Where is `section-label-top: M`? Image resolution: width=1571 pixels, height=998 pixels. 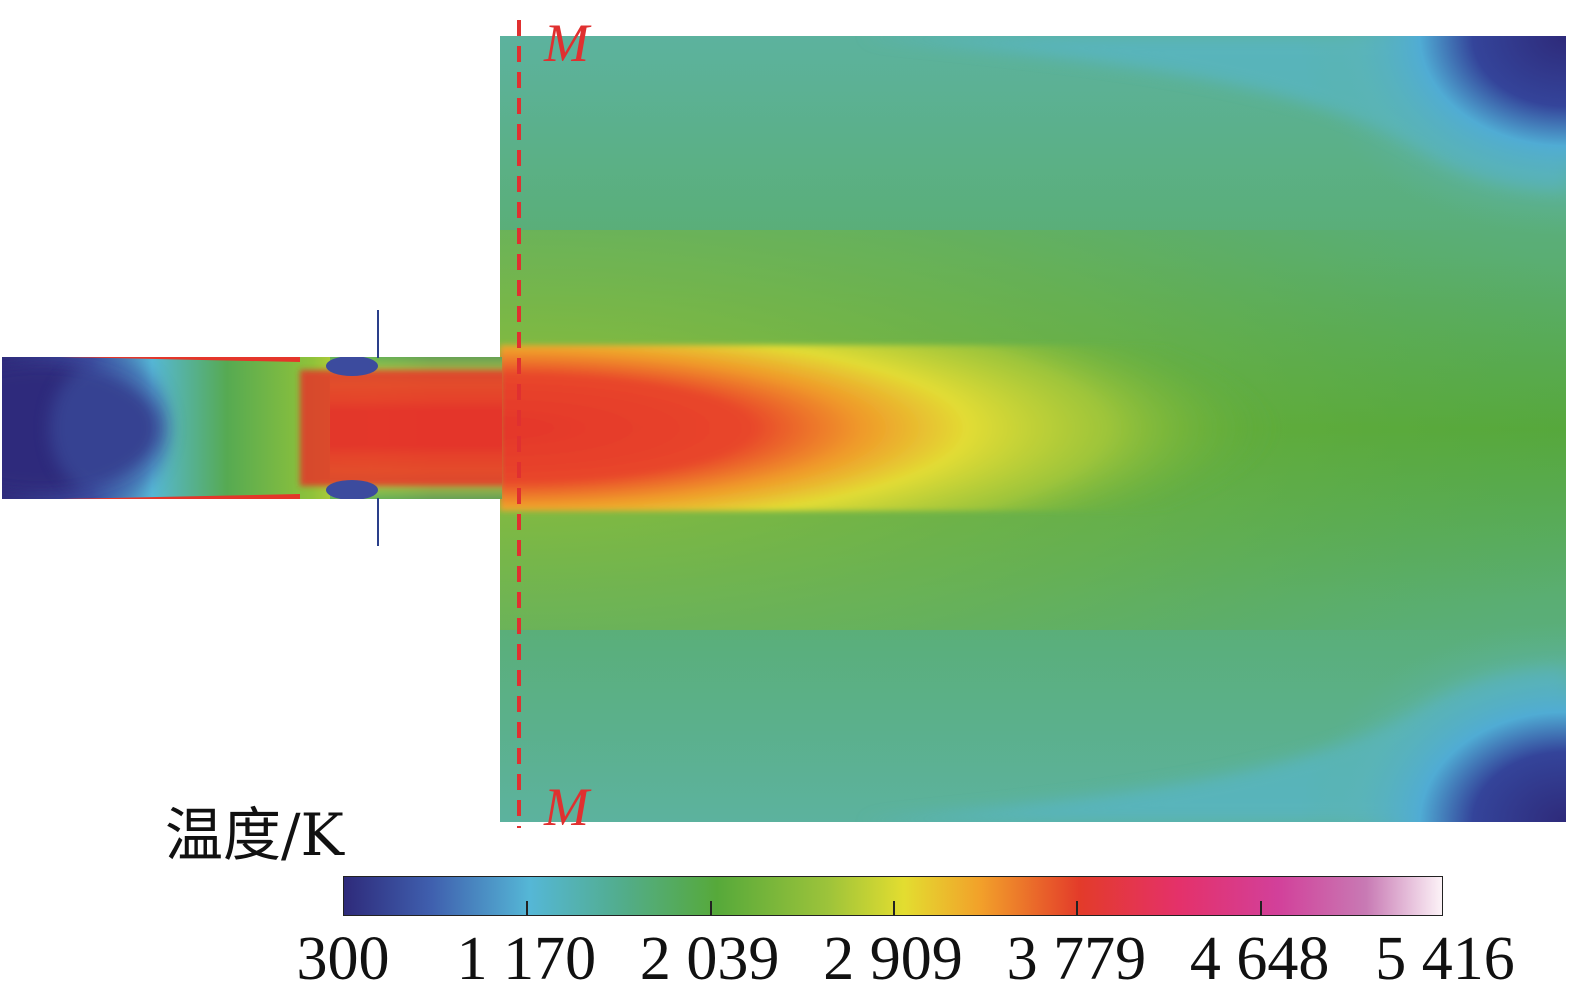 section-label-top: M is located at coordinates (566, 43).